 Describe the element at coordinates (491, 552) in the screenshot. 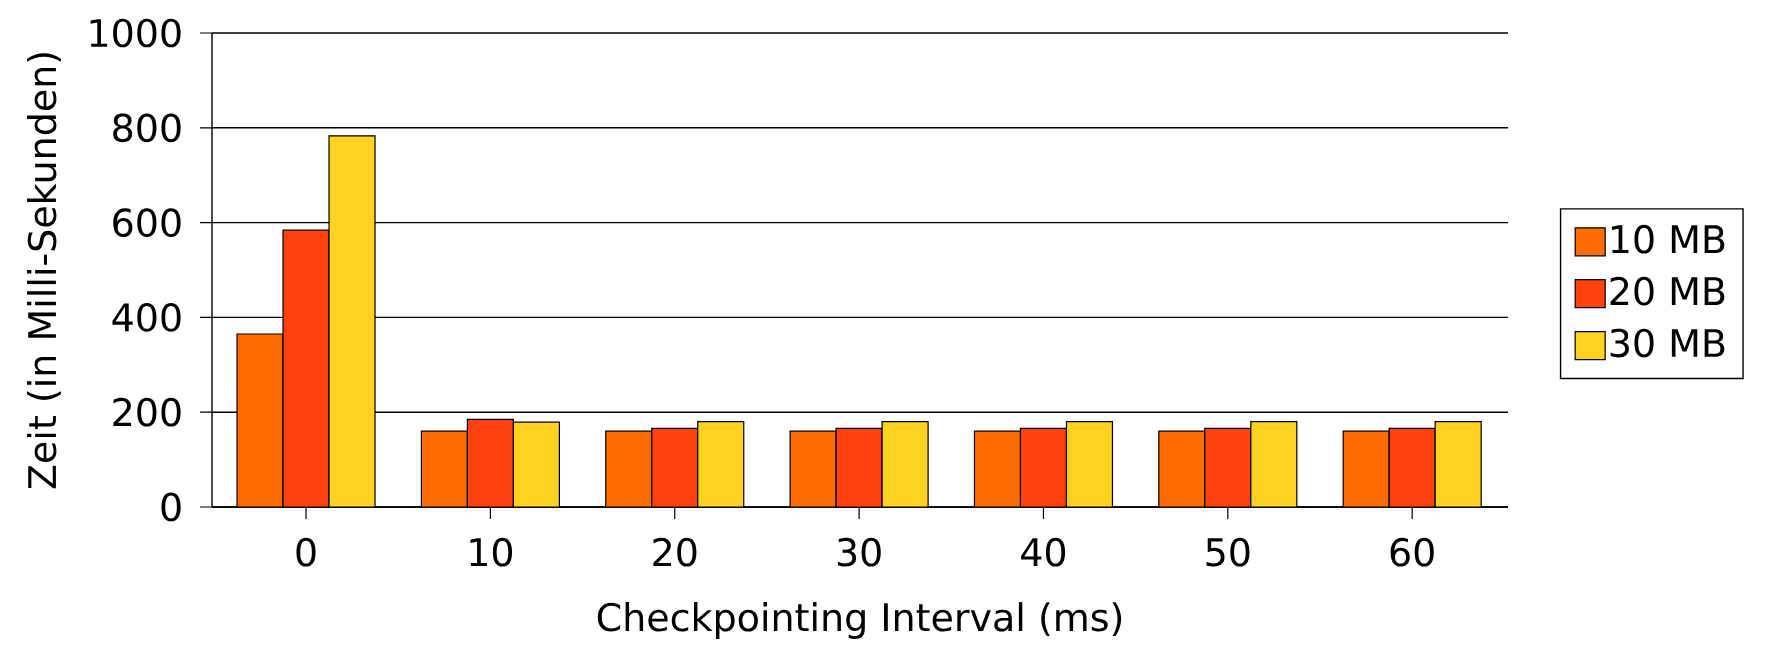

I see `x-tick-label: 10` at that location.